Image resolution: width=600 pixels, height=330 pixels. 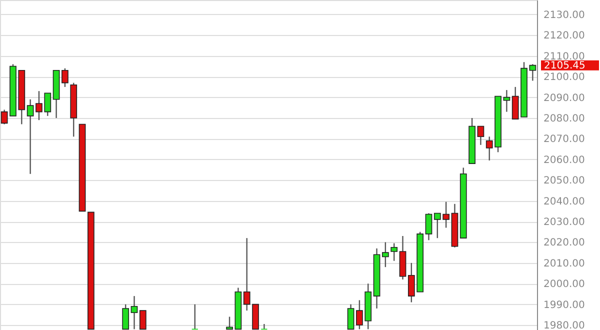 I want to click on y-tick-label: 2110.00, so click(x=564, y=56).